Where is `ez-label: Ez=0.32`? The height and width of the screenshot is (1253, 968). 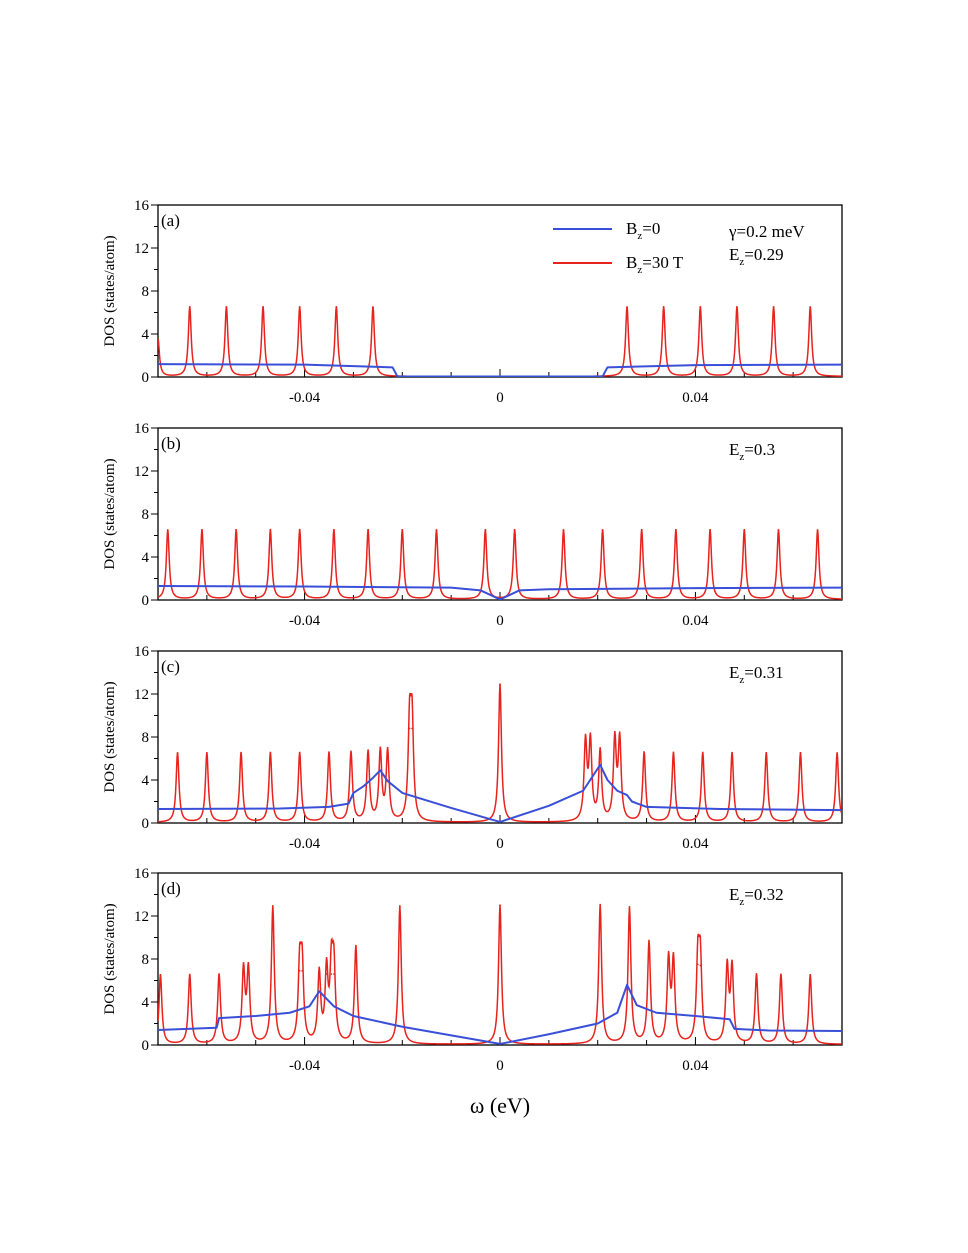
ez-label: Ez=0.32 is located at coordinates (756, 896).